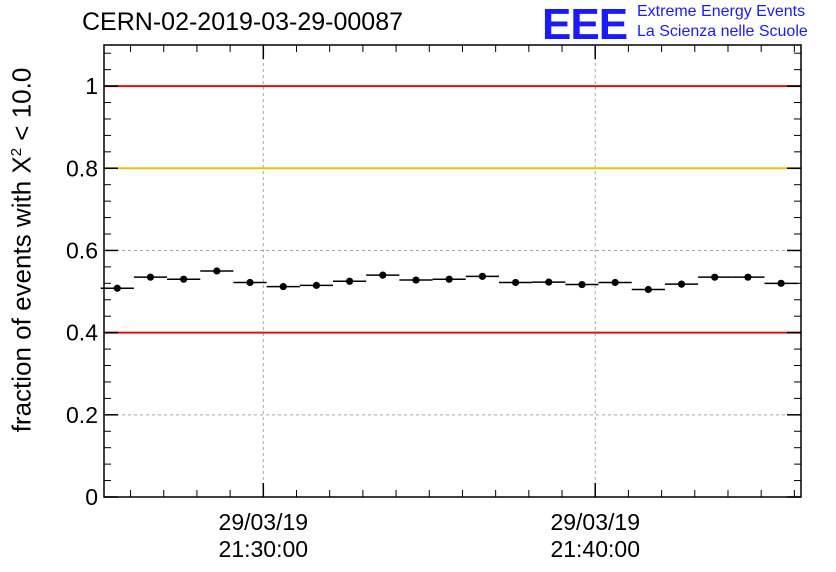 This screenshot has height=572, width=836. I want to click on x-tick-label-time: 21:40:00, so click(595, 549).